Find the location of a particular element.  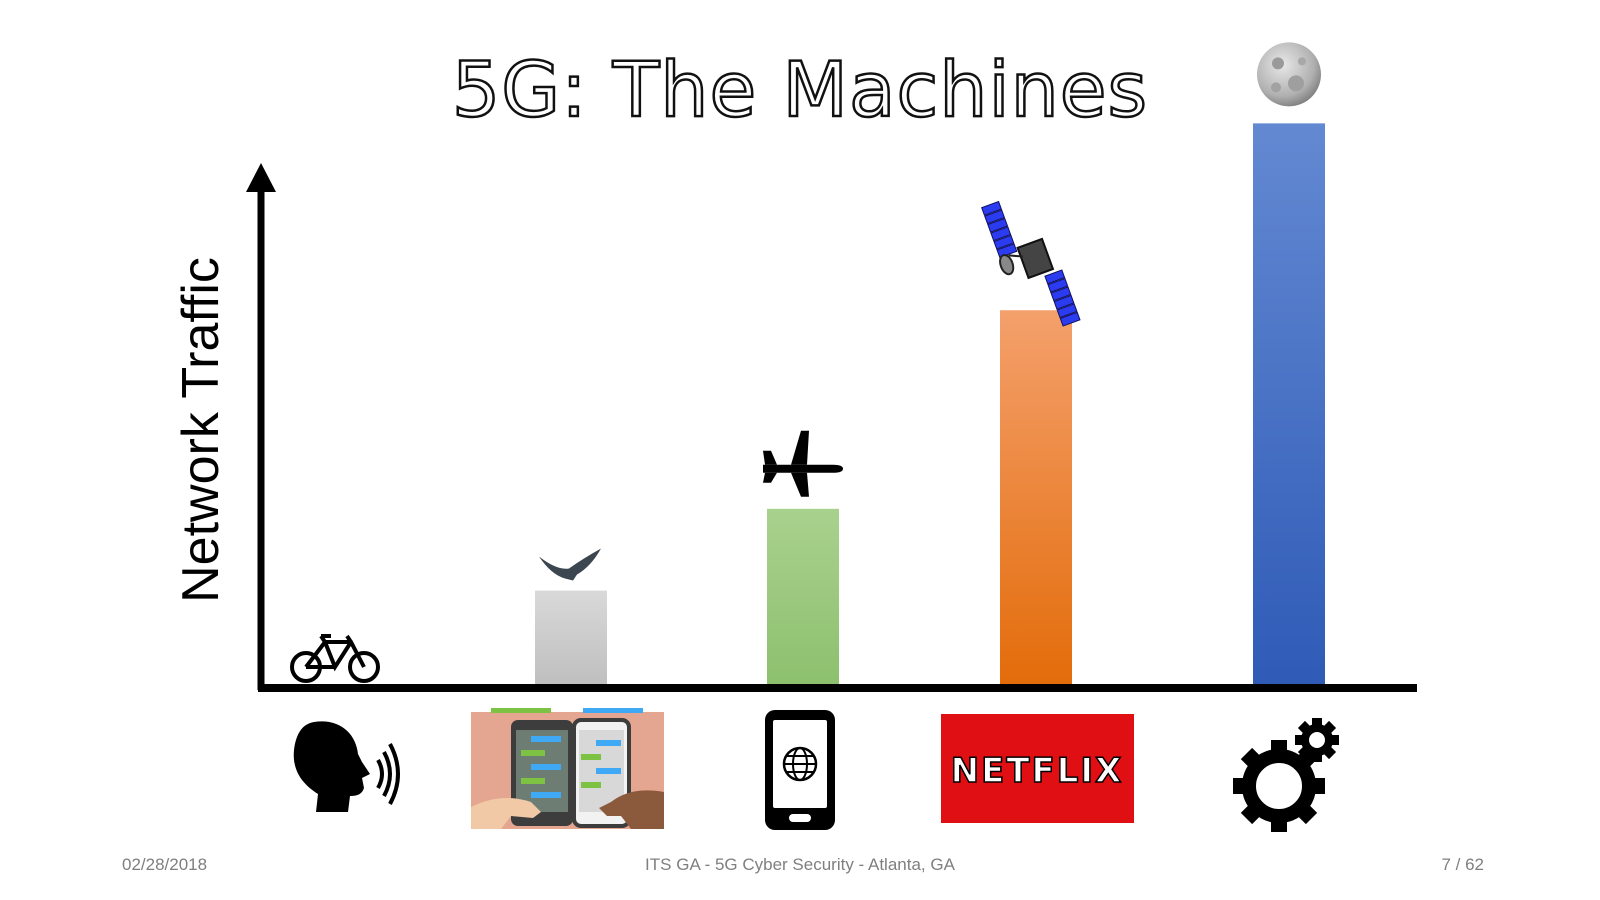

gears-icon is located at coordinates (1286, 775).